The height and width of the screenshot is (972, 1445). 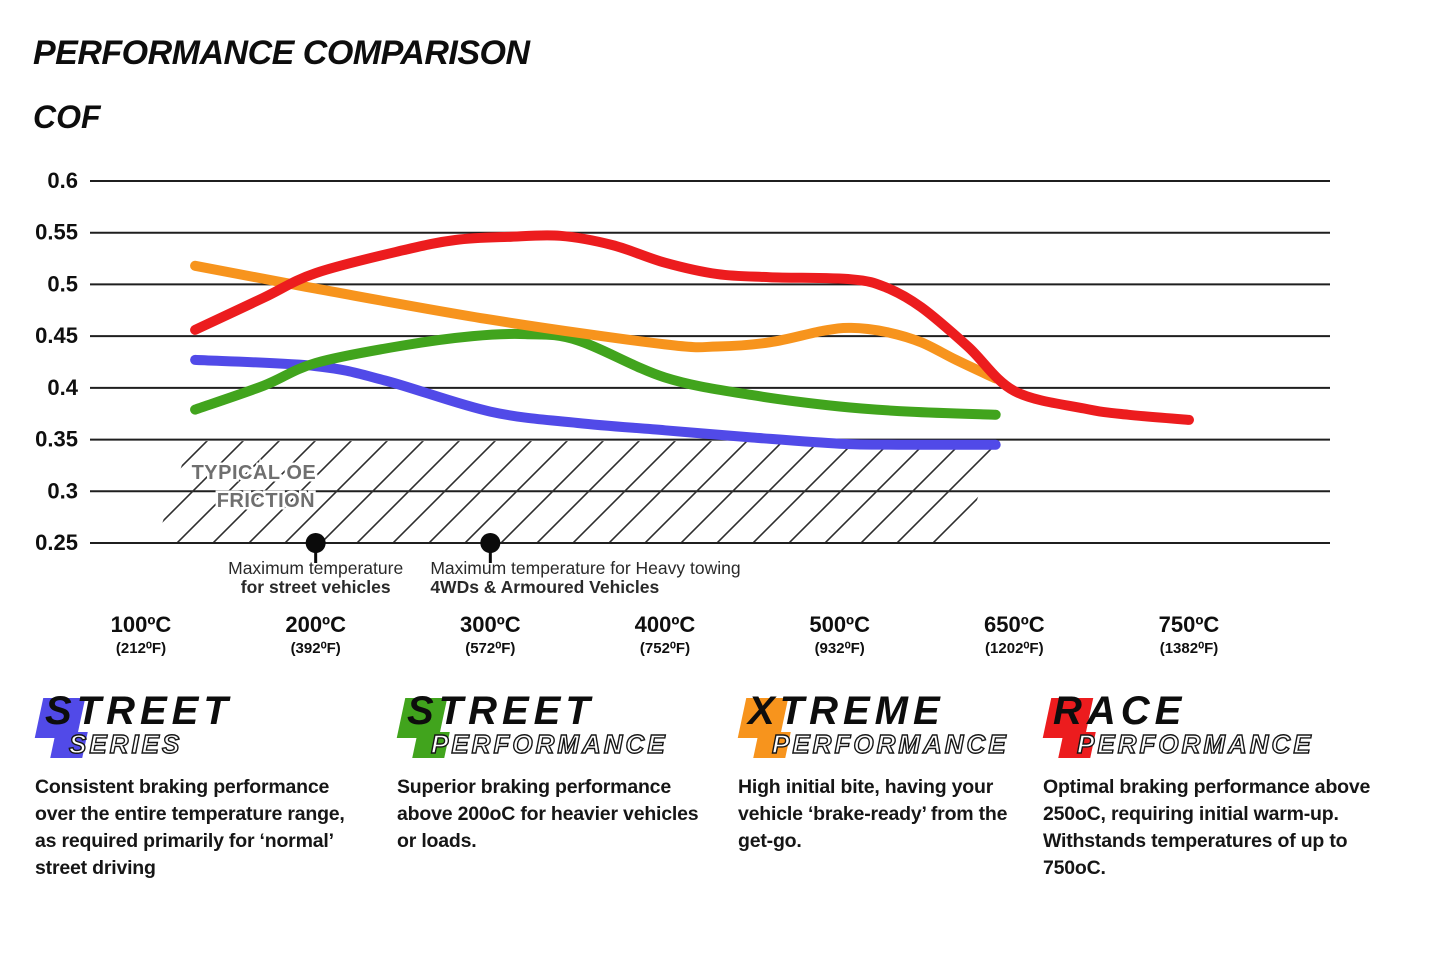 I want to click on x-tick-sublabel: (932⁰F), so click(x=840, y=648).